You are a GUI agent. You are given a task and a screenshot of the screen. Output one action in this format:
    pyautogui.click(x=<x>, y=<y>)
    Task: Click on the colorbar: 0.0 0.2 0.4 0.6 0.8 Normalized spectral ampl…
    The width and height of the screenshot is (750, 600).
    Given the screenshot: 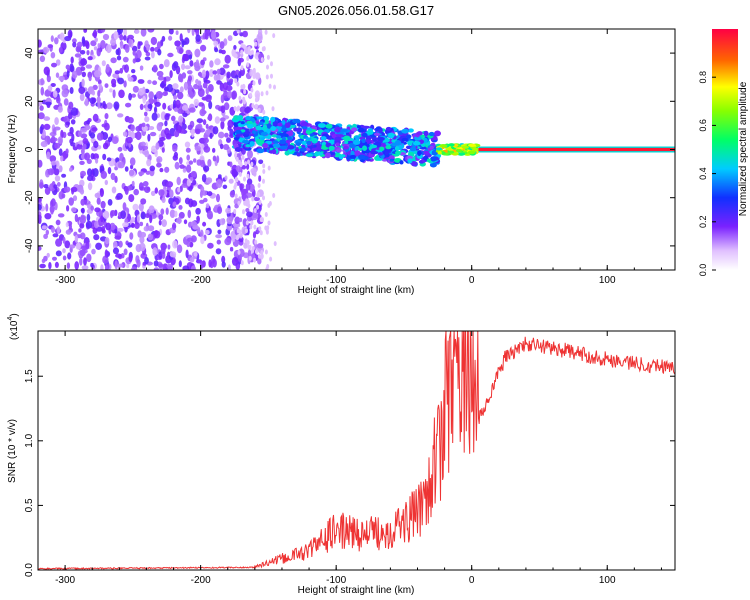 What is the action you would take?
    pyautogui.click(x=723, y=152)
    